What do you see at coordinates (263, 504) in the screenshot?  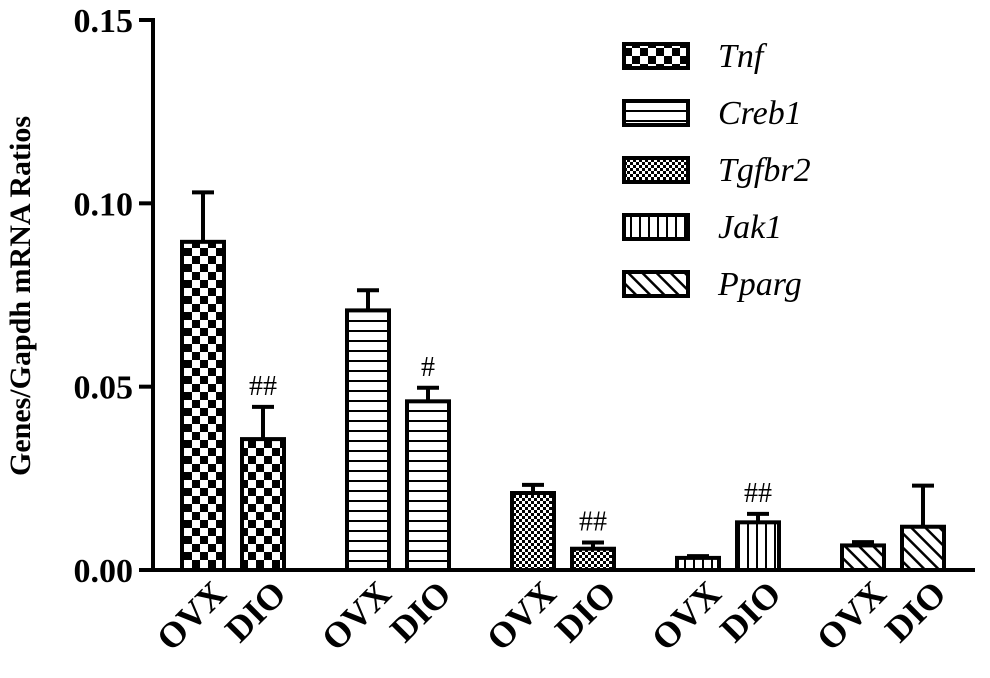 I see `bar-tnf-dio` at bounding box center [263, 504].